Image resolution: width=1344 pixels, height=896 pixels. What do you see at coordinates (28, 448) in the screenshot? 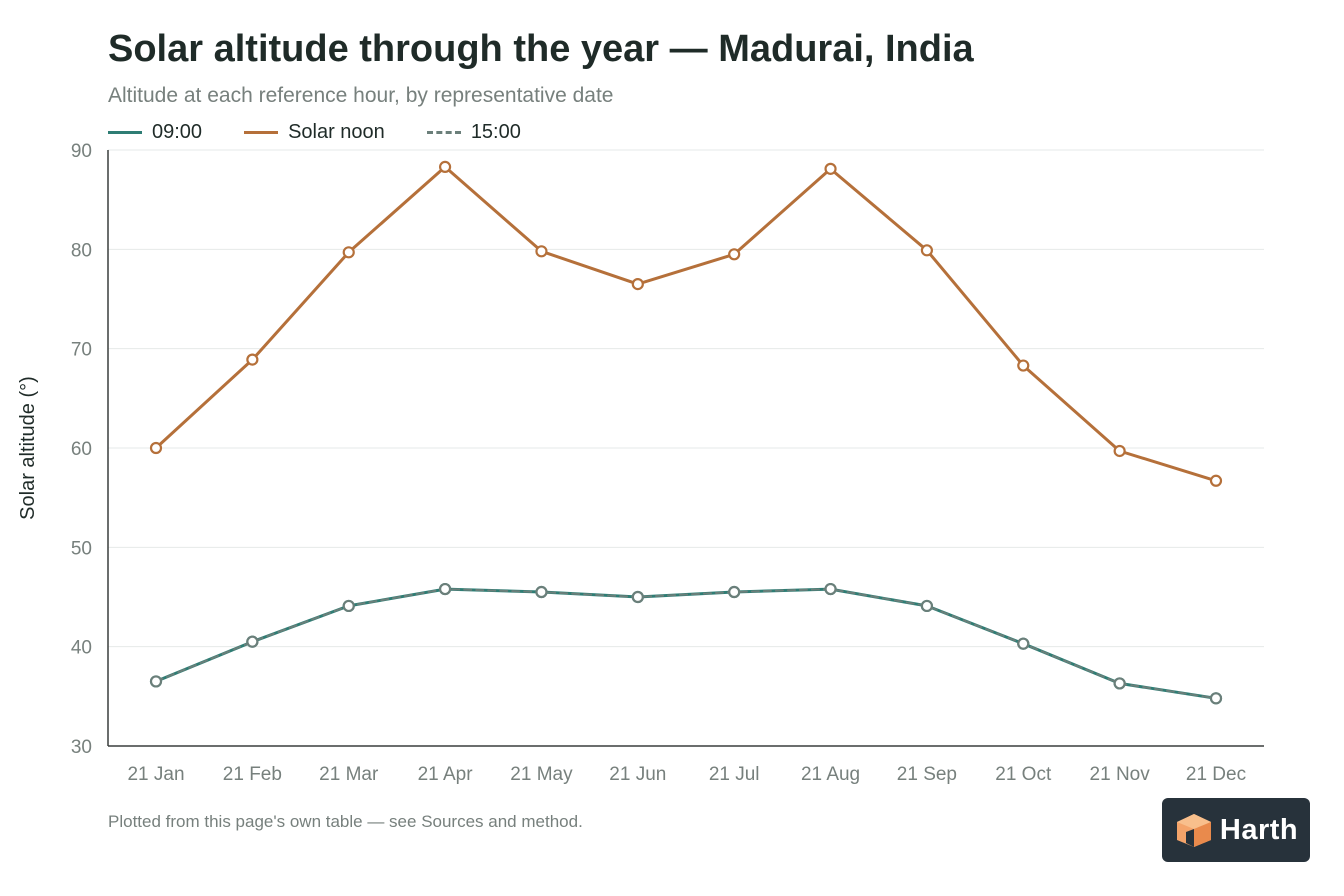
I see `y-axis-title: Solar altitude (°)` at bounding box center [28, 448].